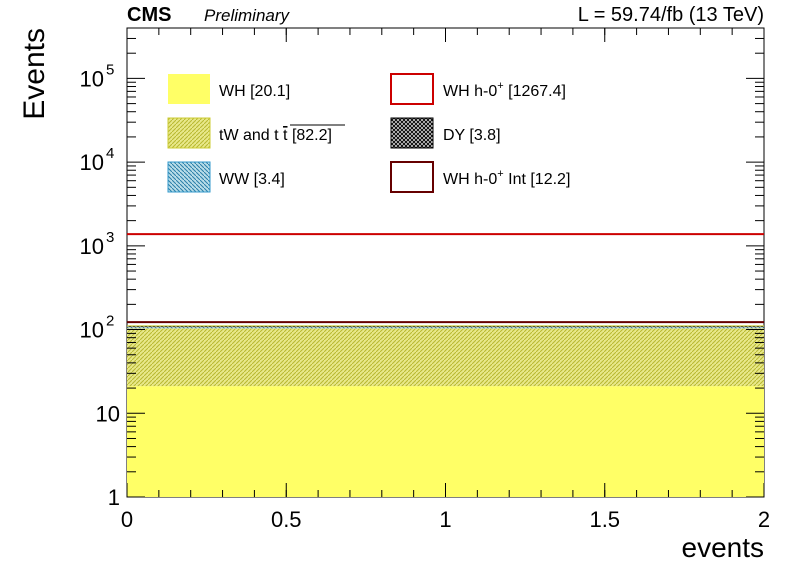 The height and width of the screenshot is (572, 796). What do you see at coordinates (254, 91) in the screenshot?
I see `legend-label-wh: WH [20.1]` at bounding box center [254, 91].